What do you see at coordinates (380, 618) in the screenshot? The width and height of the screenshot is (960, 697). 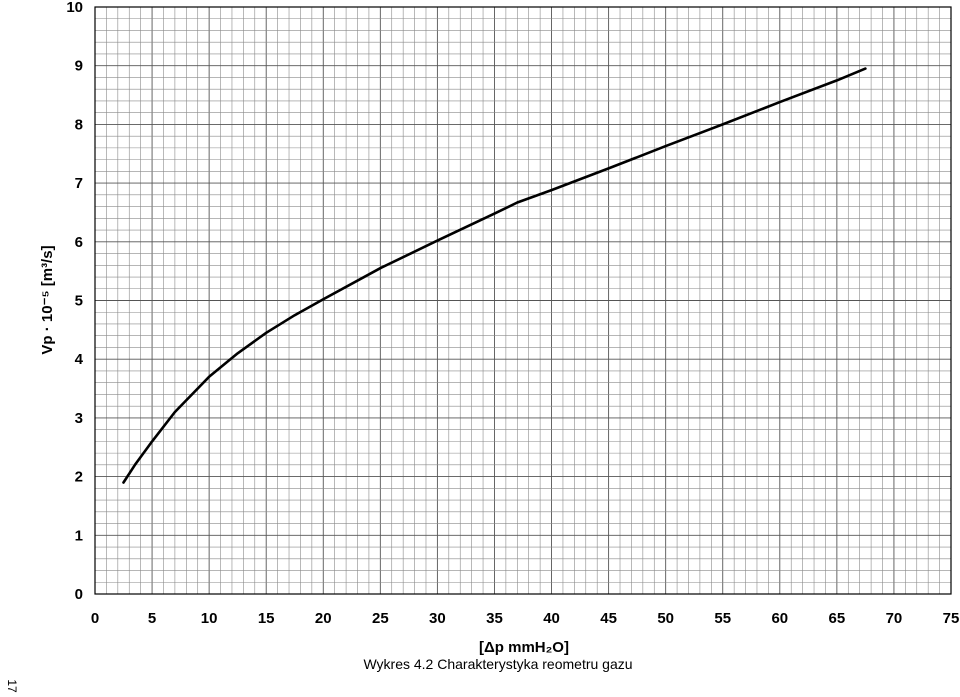 I see `x-tick-label: 25` at bounding box center [380, 618].